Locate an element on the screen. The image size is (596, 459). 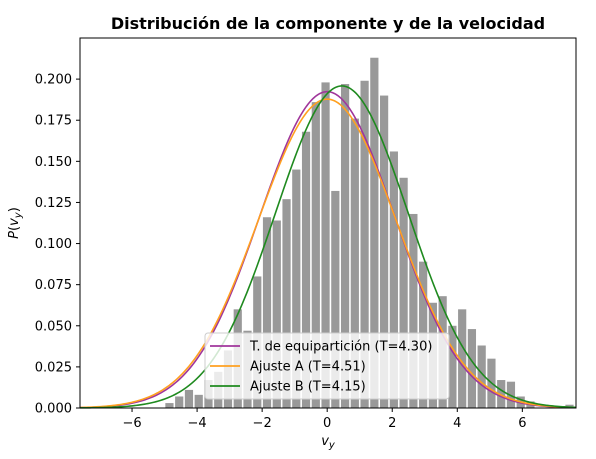
y-tick-label: 0.050 is located at coordinates (53, 326).